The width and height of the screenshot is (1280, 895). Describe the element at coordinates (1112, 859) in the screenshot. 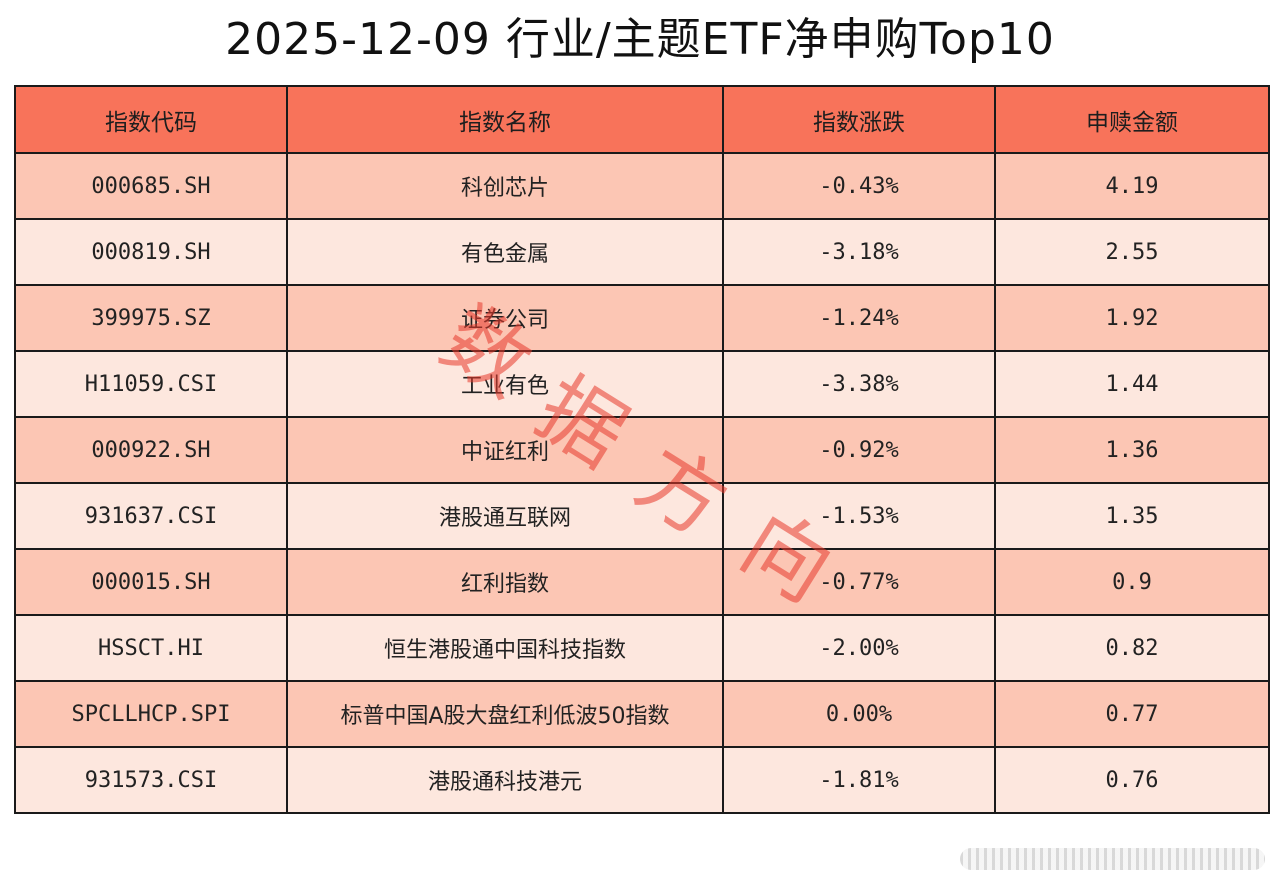

I see `footer-decoration` at that location.